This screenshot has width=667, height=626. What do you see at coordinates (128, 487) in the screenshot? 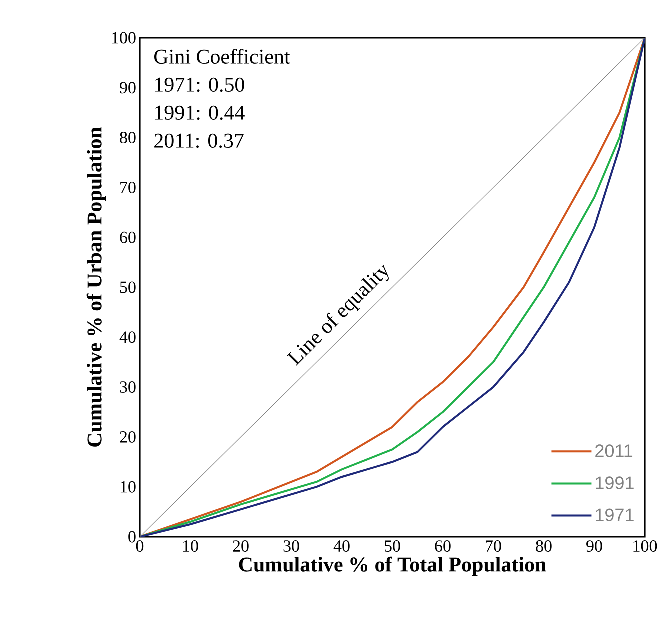
I see `y-tick-label: 10` at bounding box center [128, 487].